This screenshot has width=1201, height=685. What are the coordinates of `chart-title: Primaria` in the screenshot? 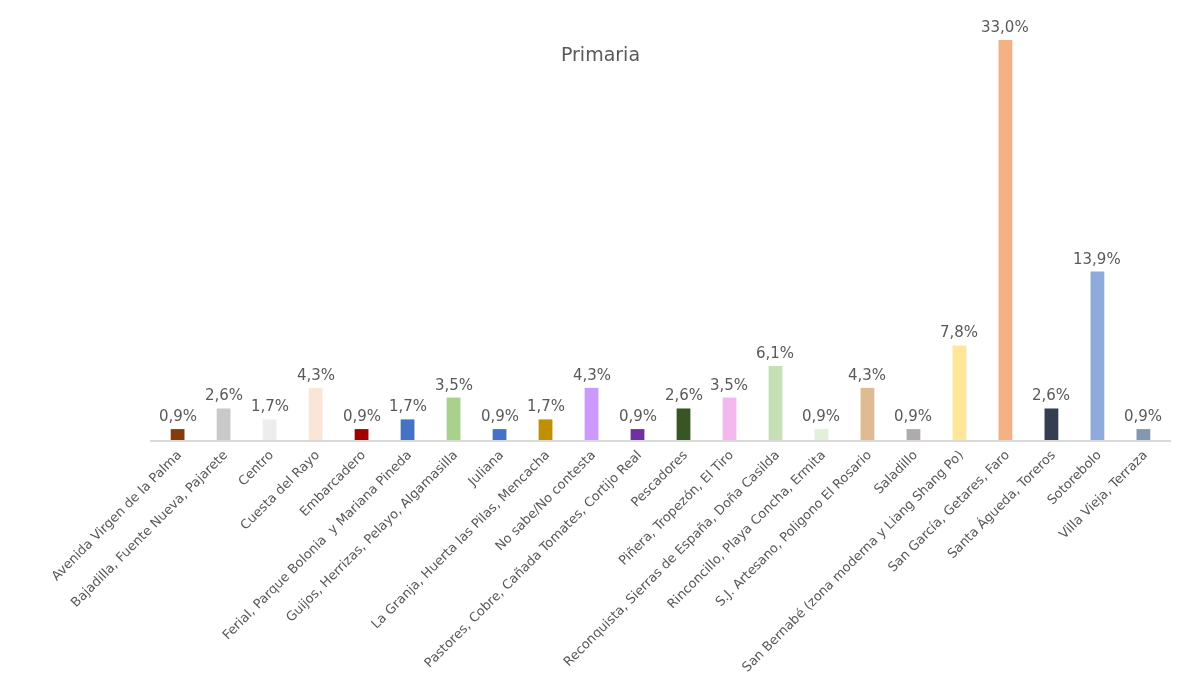 It's located at (600, 54).